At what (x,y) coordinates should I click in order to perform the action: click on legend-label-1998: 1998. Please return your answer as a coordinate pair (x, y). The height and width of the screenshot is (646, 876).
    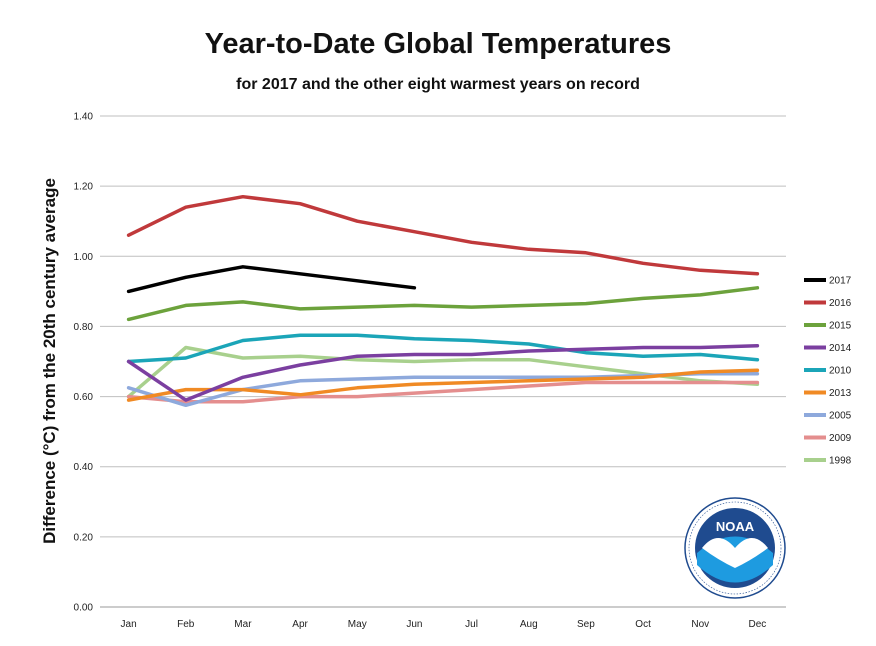
    Looking at the image, I should click on (840, 461).